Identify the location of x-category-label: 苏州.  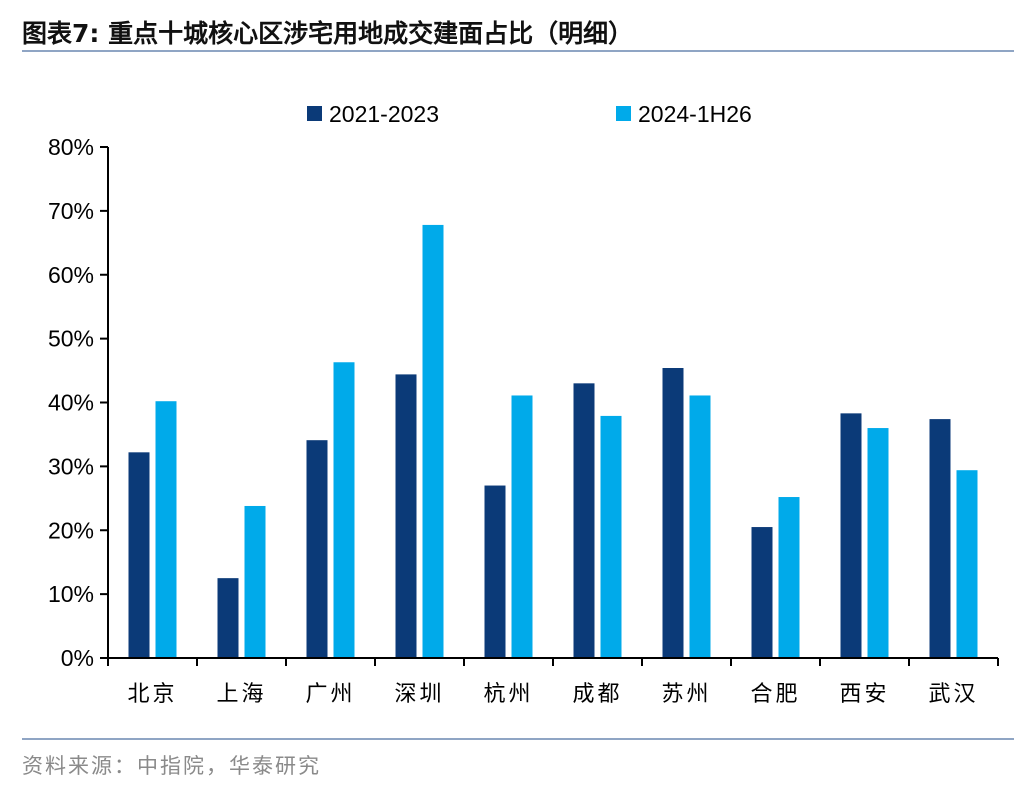
(686, 694).